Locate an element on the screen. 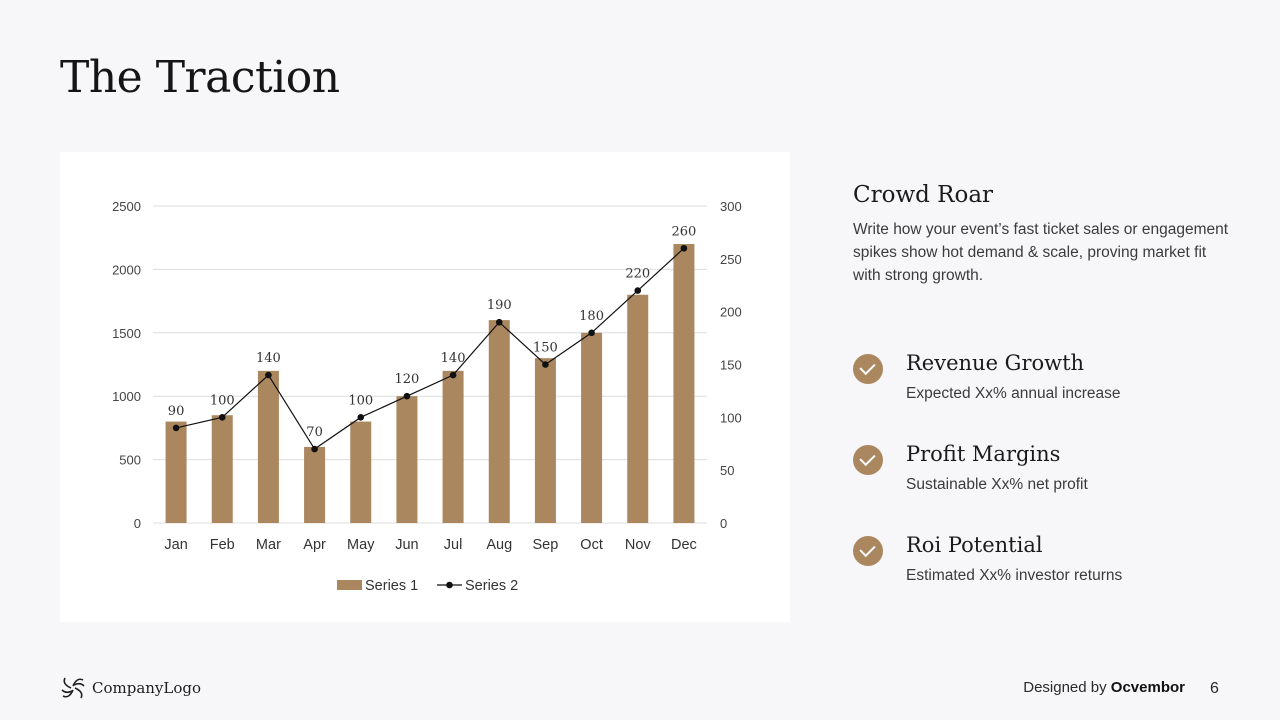  company-logo: CompanyLogo is located at coordinates (130, 688).